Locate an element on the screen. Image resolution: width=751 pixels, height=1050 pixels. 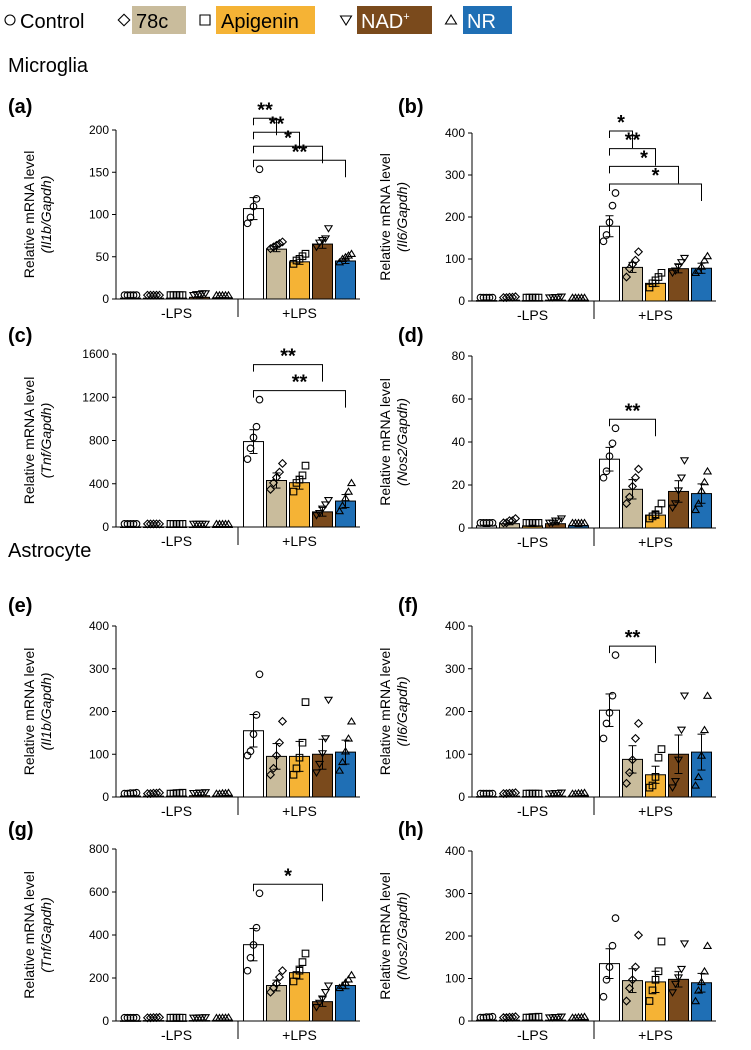
panel-label-h: (h) is located at coordinates (411, 830).